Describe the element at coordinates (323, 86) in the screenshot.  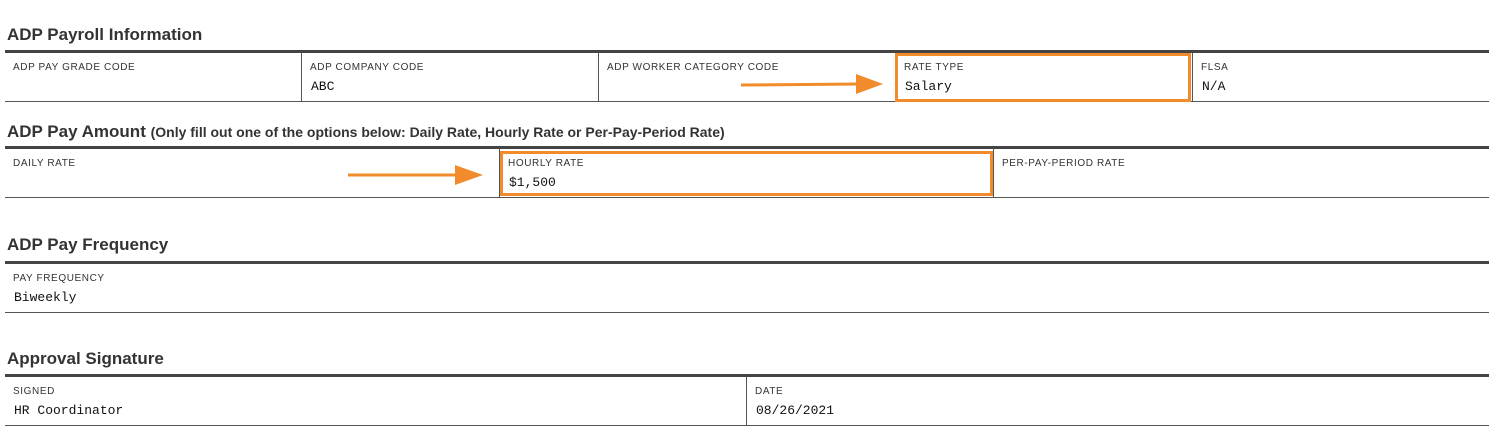
I see `company-code-value: ABC` at that location.